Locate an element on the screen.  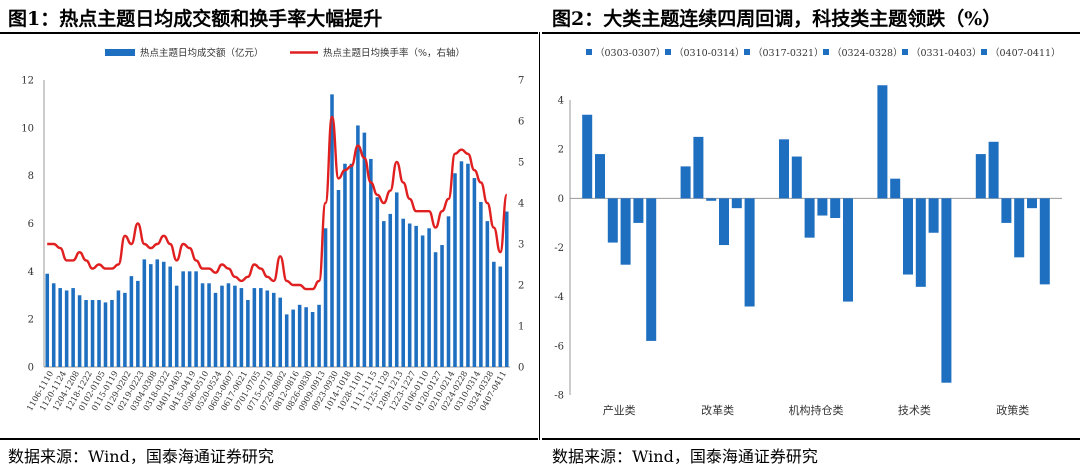
y-tick-label: -2 is located at coordinates (559, 248).